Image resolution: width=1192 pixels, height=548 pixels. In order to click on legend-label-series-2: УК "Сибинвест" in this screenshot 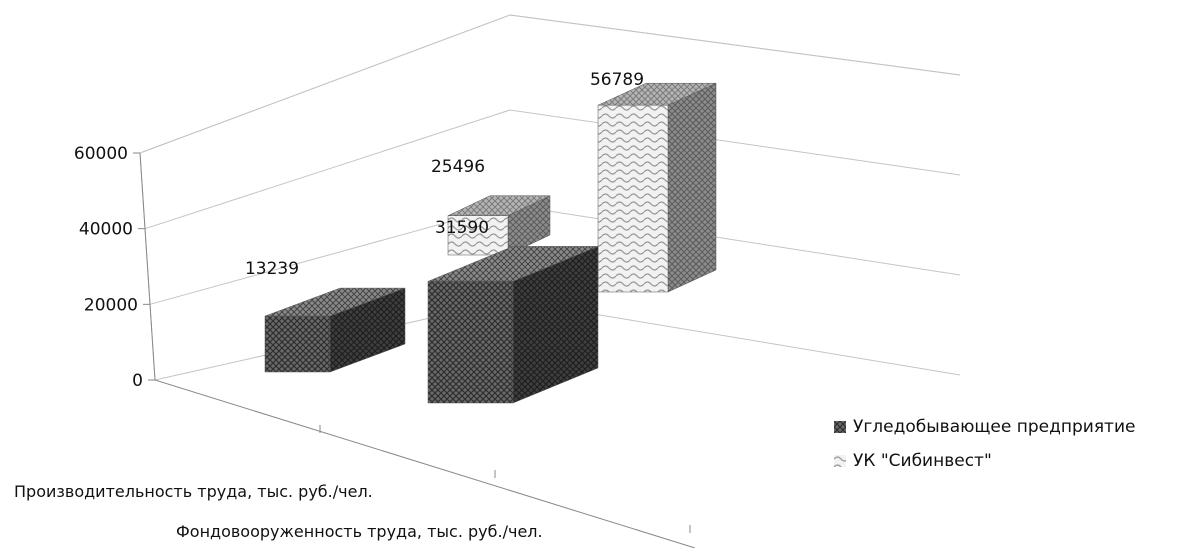, I will do `click(922, 461)`.